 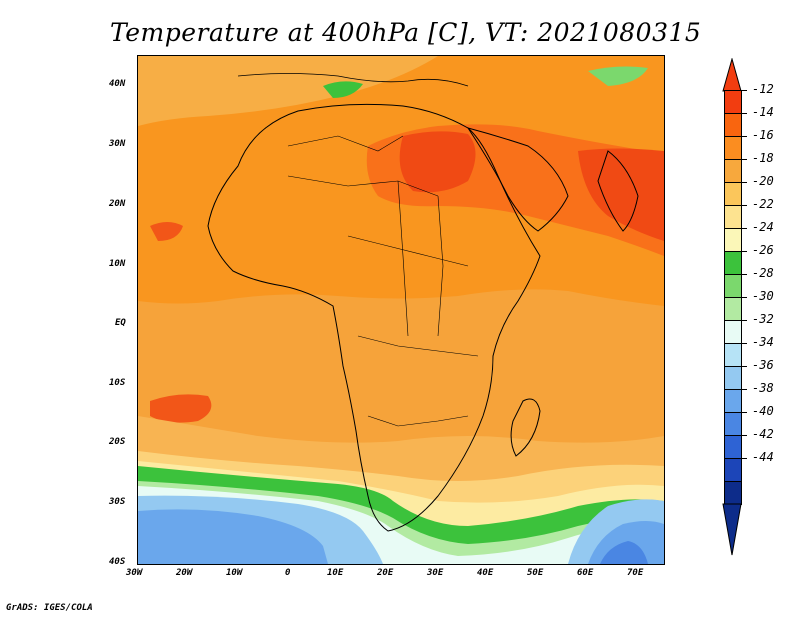 What do you see at coordinates (233, 536) in the screenshot?
I see `field-blue-west-deep` at bounding box center [233, 536].